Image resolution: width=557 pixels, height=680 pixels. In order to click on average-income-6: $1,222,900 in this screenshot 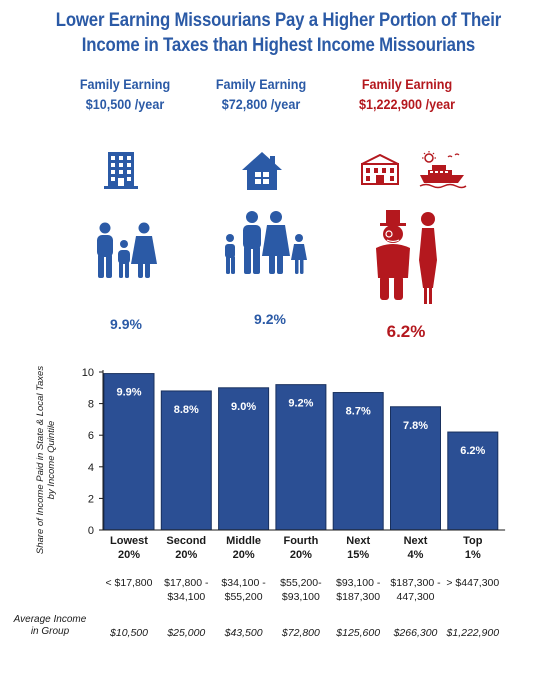, I will do `click(473, 633)`.